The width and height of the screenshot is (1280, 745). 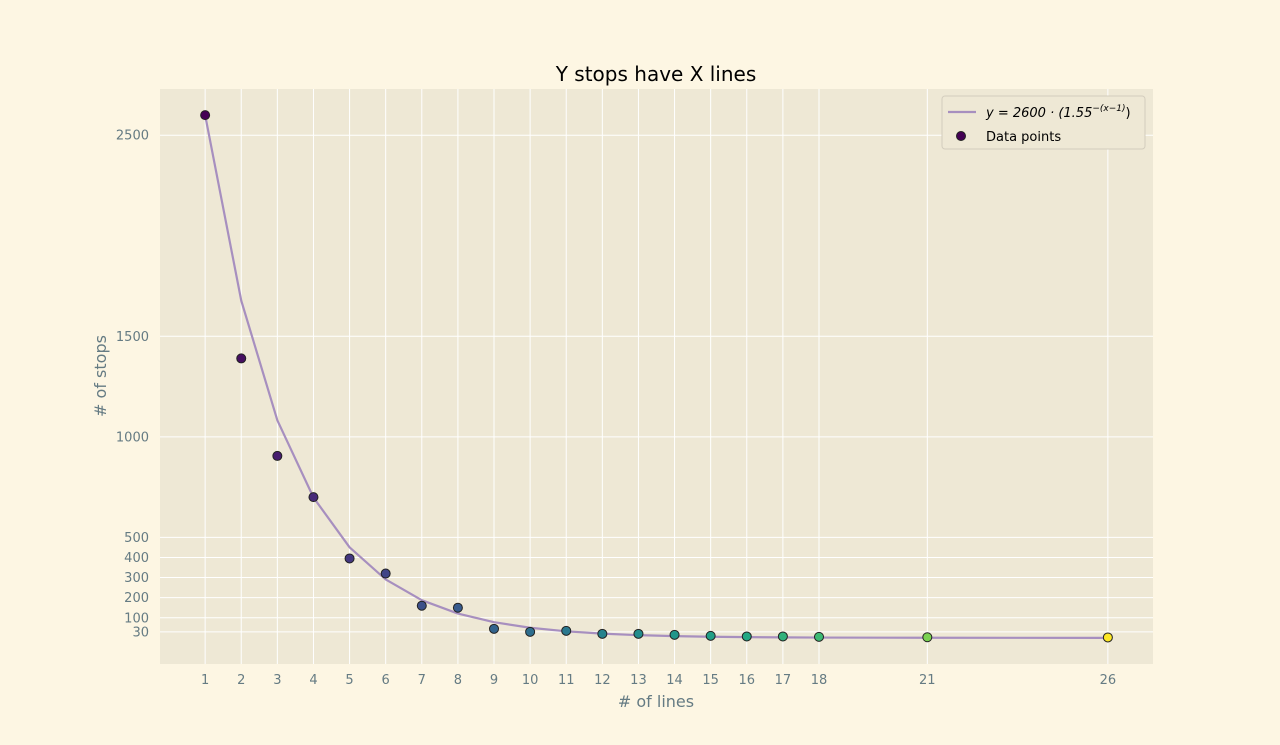 What do you see at coordinates (658, 680) in the screenshot?
I see `x-tick-labels: 1 2 3 4 5 6 7 8 9 10 11 12 13 14 15 16 17 18 21 26` at bounding box center [658, 680].